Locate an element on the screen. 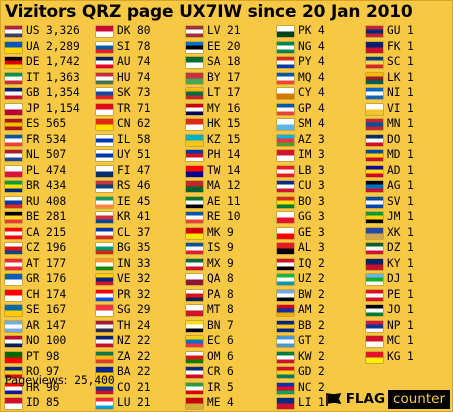 The width and height of the screenshot is (453, 412). flag-be-icon is located at coordinates (13, 217).